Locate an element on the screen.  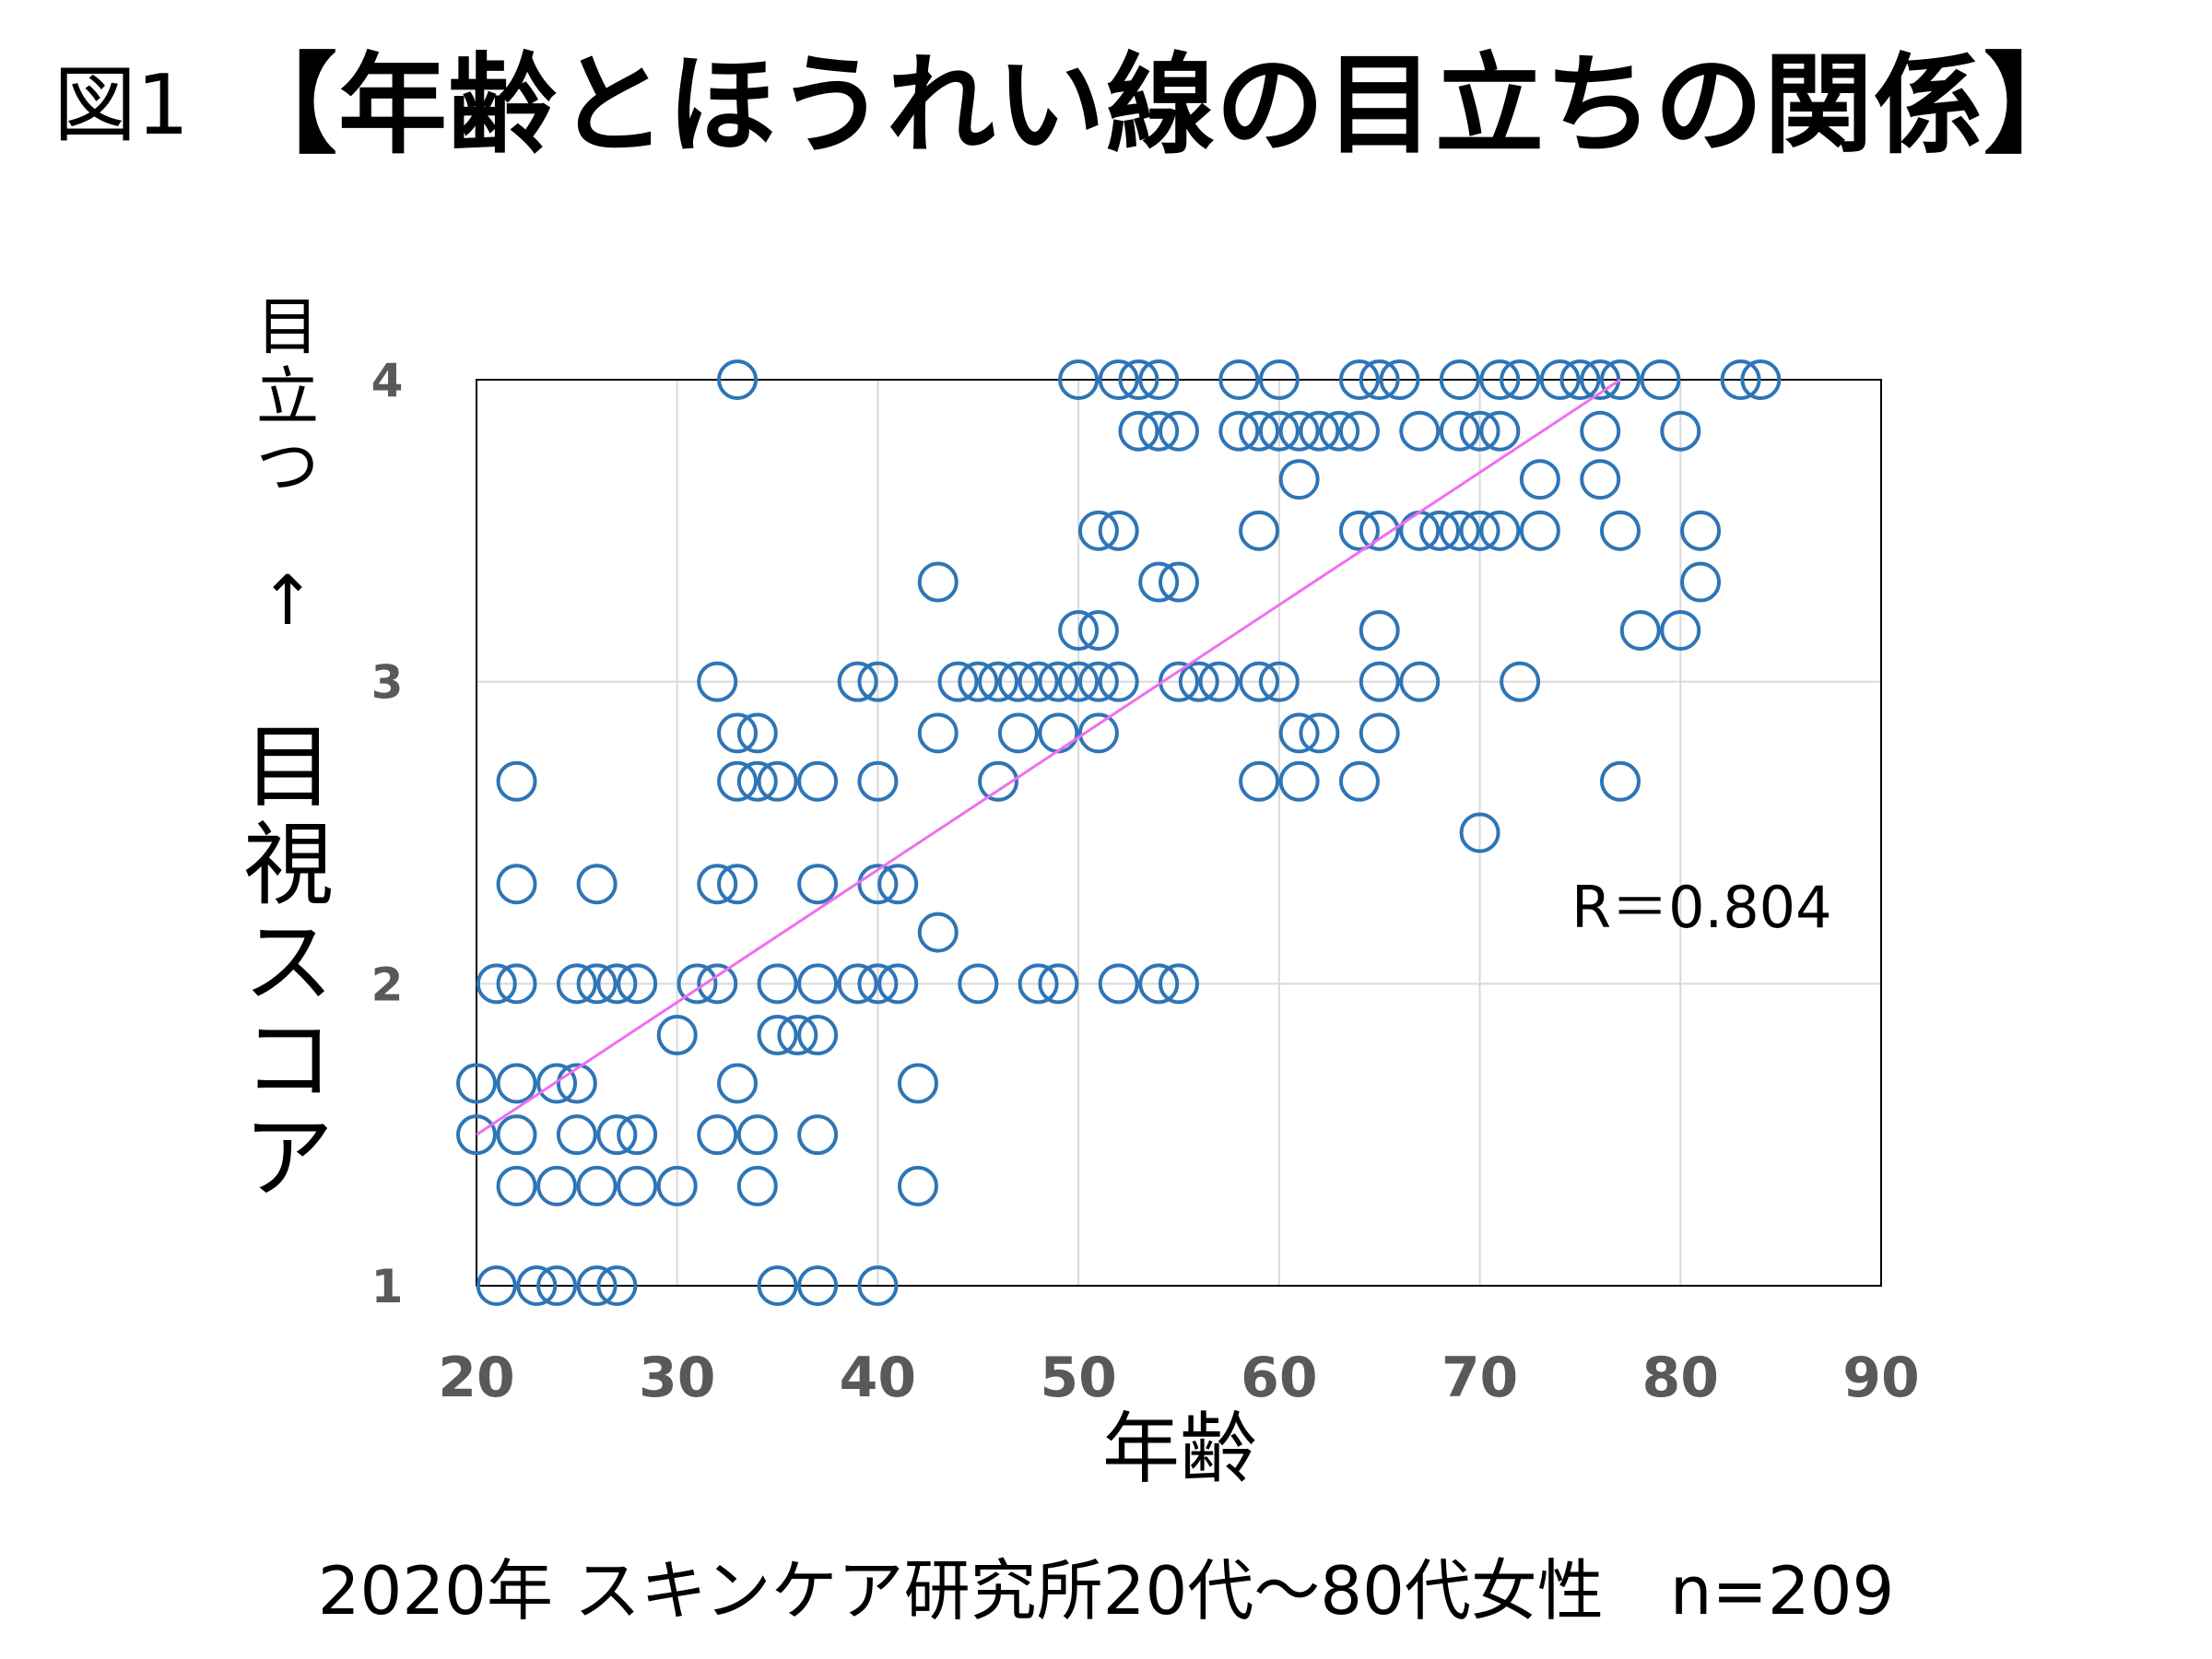
y-axis-label: 目視スコア is located at coordinates (288, 963).